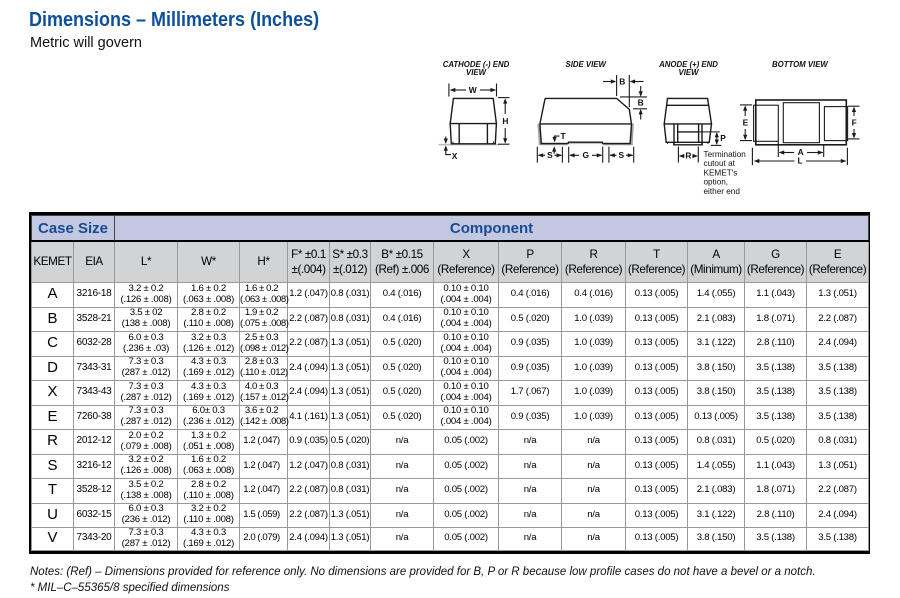  Describe the element at coordinates (725, 154) in the screenshot. I see `svg-text: Termination` at that location.